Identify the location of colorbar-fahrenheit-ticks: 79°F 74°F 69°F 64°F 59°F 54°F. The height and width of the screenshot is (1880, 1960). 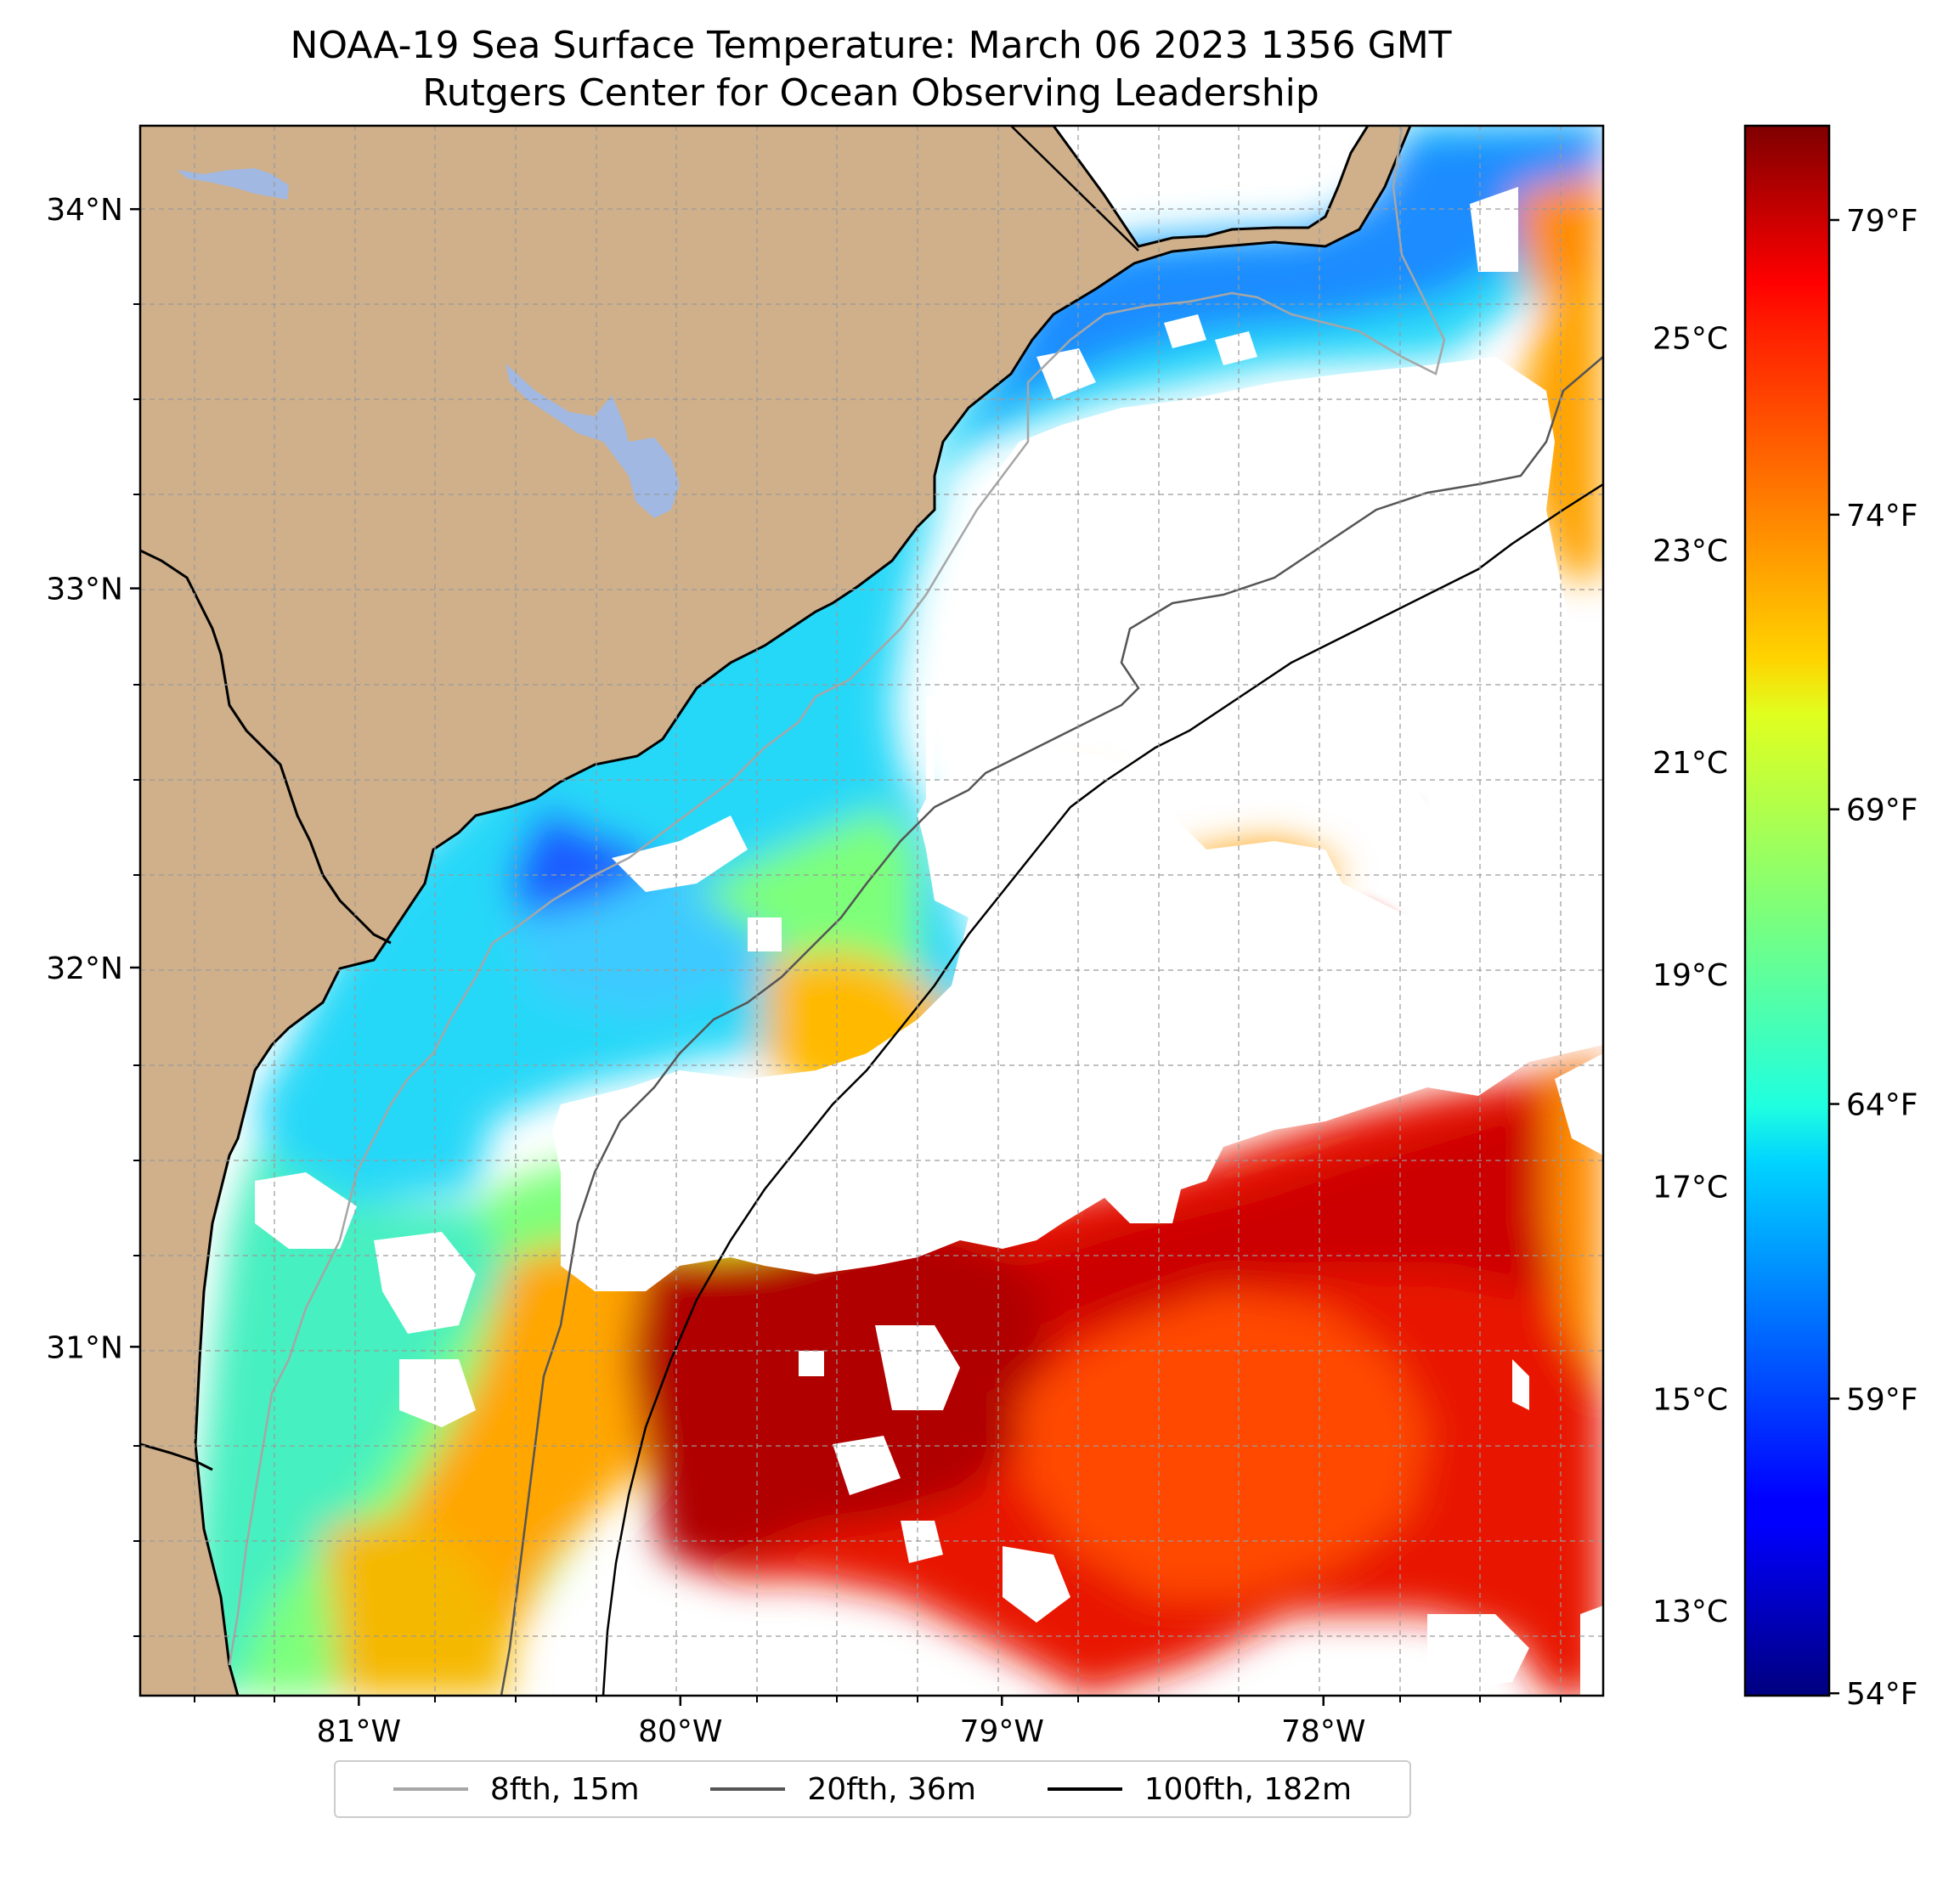
(1874, 958).